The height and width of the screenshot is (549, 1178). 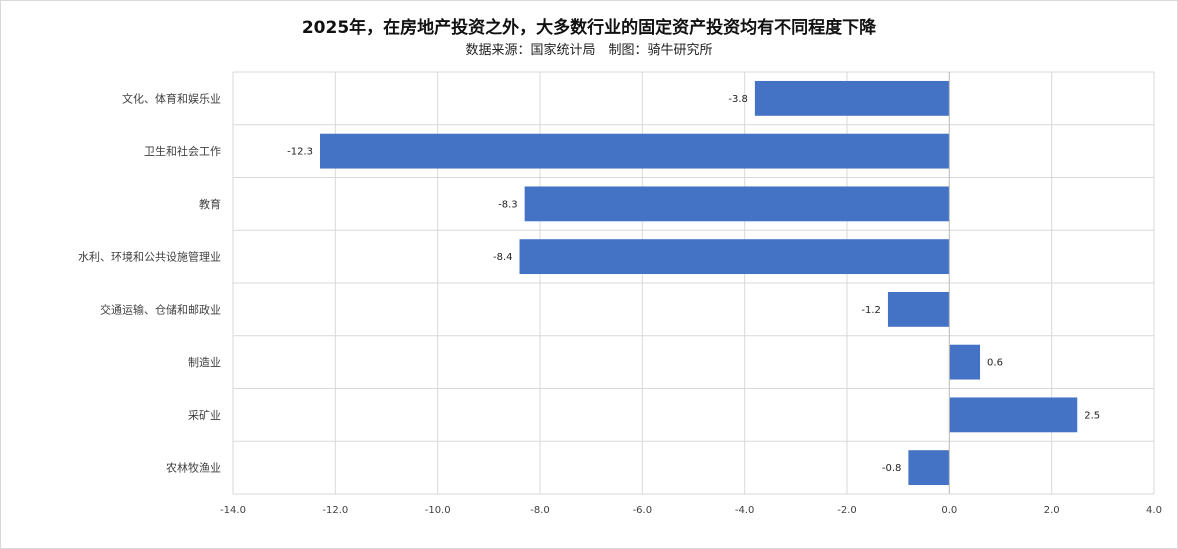 I want to click on data-label: -3.8, so click(x=738, y=99).